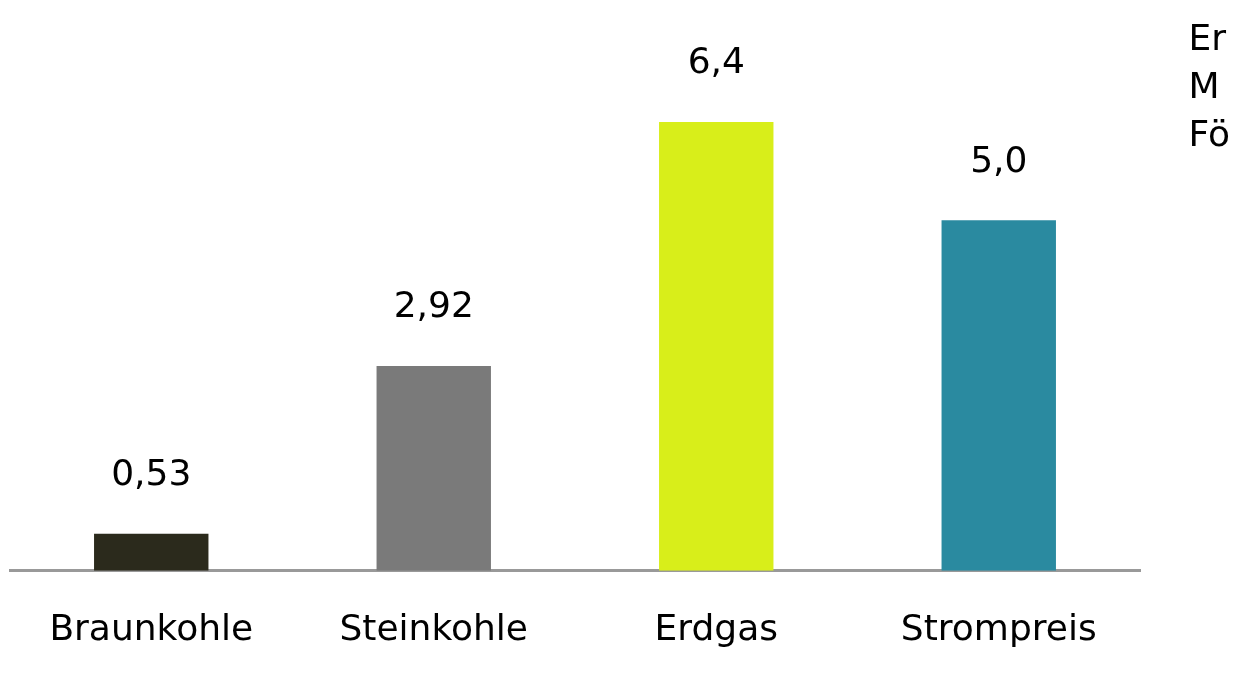 The width and height of the screenshot is (1238, 692). What do you see at coordinates (716, 627) in the screenshot?
I see `x-tick-label: Erdgas` at bounding box center [716, 627].